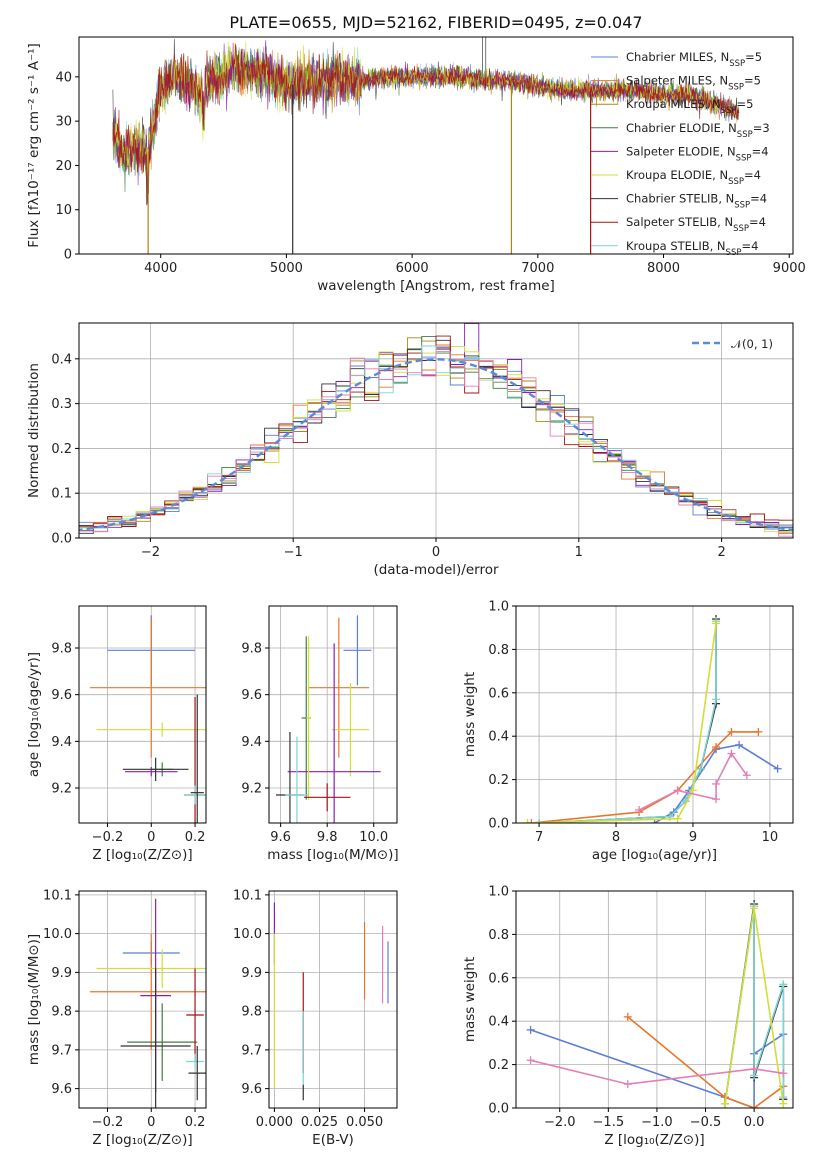 This screenshot has width=819, height=1170. Describe the element at coordinates (694, 59) in the screenshot. I see `legend-entry: Chabrier MILES, NSSP=5` at that location.